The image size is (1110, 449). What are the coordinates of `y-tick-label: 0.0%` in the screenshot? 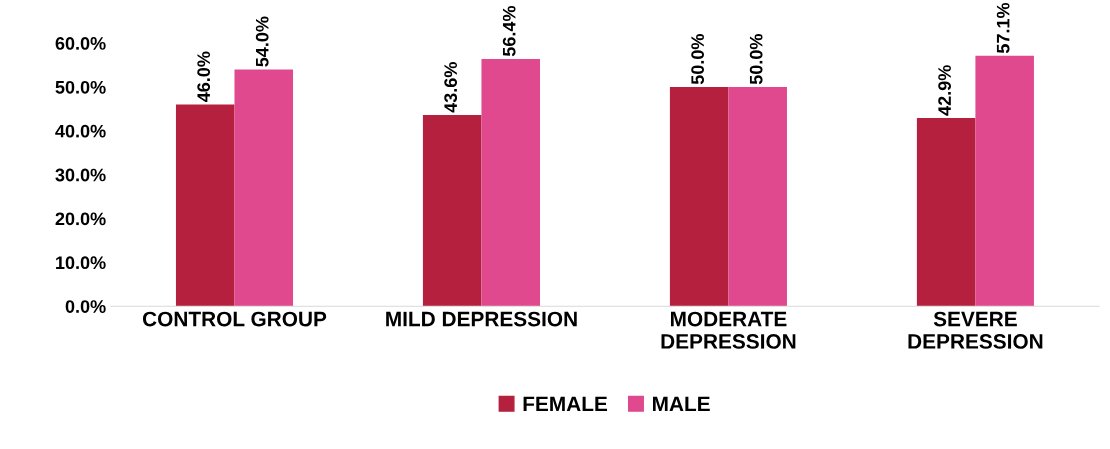 It's located at (85, 306).